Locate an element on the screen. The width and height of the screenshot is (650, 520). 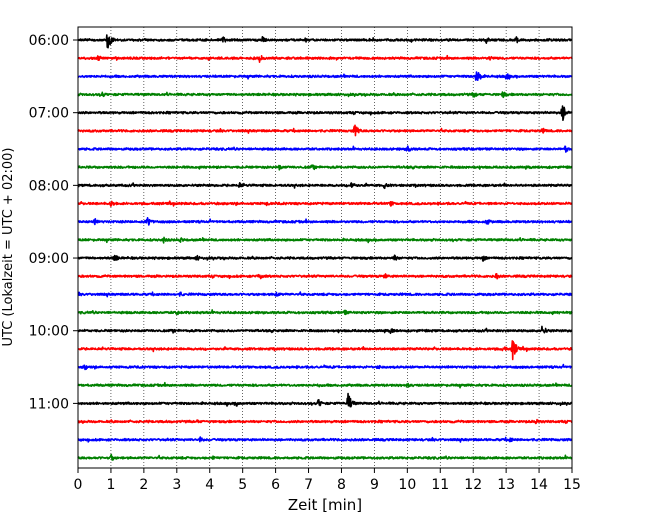
x-tick-label: 11 is located at coordinates (440, 485).